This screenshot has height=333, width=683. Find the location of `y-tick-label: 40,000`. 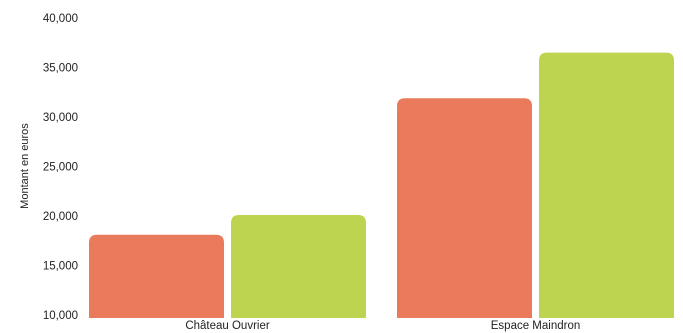

y-tick-label: 40,000 is located at coordinates (60, 19).